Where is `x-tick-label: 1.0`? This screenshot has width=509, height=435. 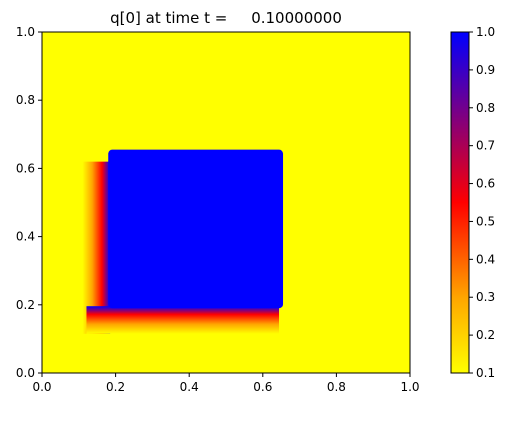
x-tick-label: 1.0 is located at coordinates (409, 387).